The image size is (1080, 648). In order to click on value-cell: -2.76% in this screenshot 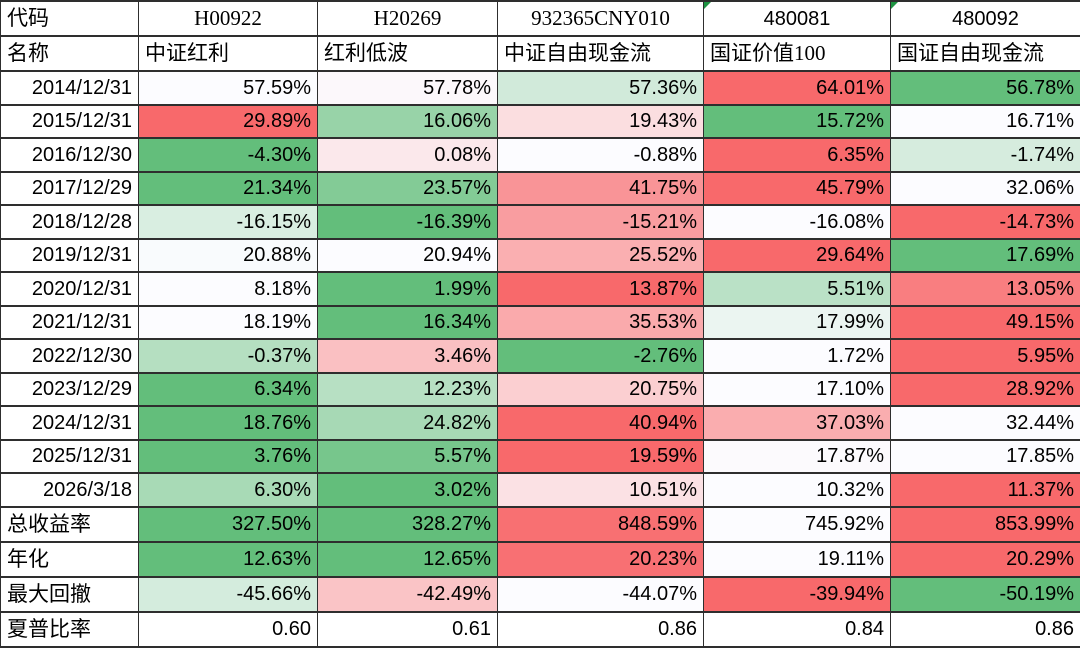, I will do `click(600, 356)`.